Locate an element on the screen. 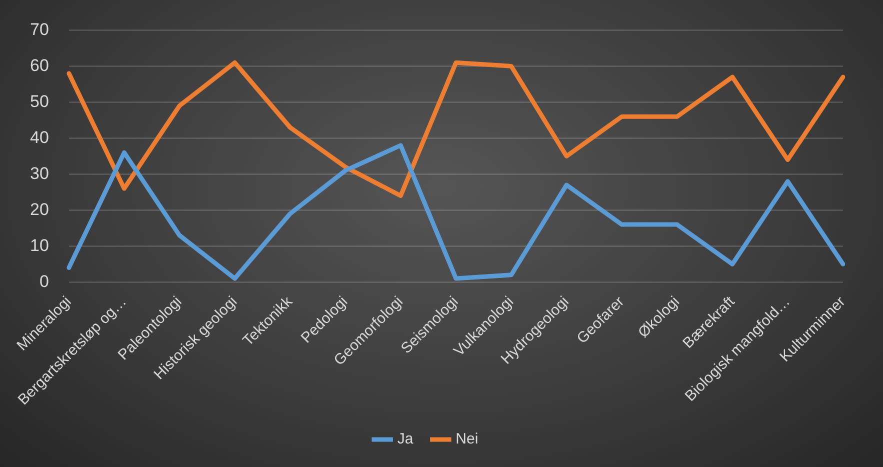  legend-label: Nei is located at coordinates (467, 439).